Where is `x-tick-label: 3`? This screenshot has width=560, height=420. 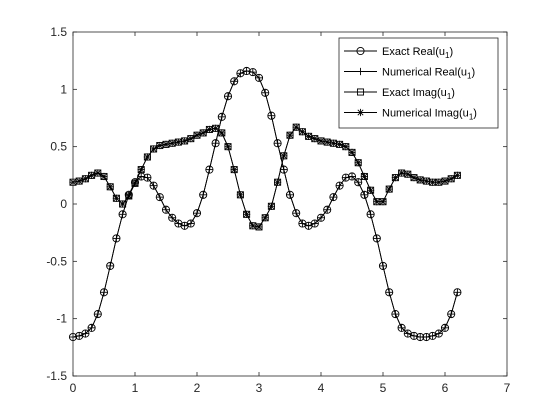 x-tick-label: 3 is located at coordinates (259, 388).